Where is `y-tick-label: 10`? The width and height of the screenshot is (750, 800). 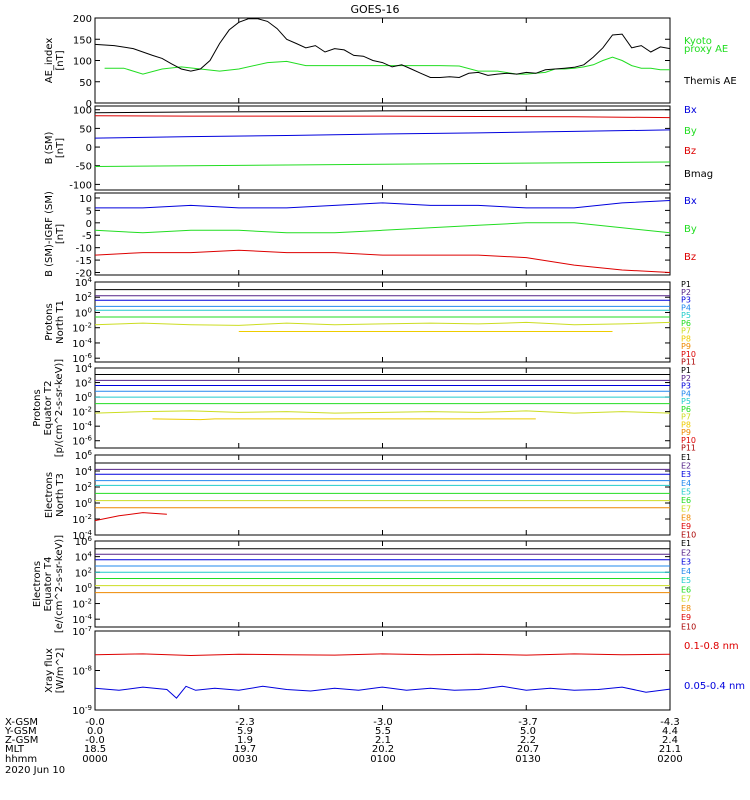
y-tick-label: 10 is located at coordinates (85, 199).